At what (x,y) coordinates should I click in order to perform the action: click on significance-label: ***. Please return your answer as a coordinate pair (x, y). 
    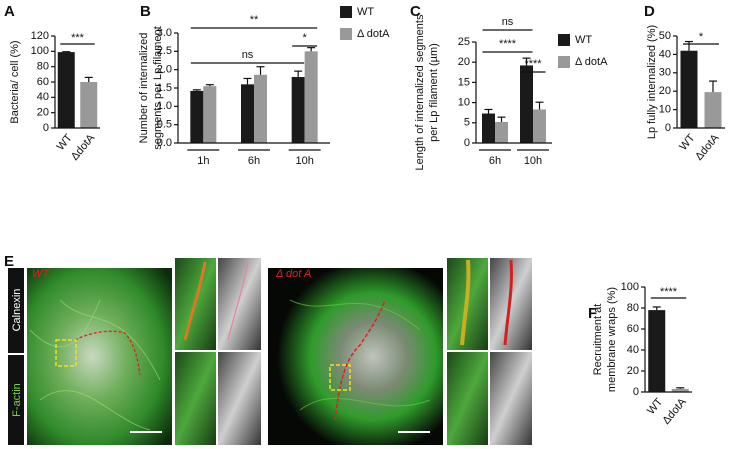
    Looking at the image, I should click on (78, 38).